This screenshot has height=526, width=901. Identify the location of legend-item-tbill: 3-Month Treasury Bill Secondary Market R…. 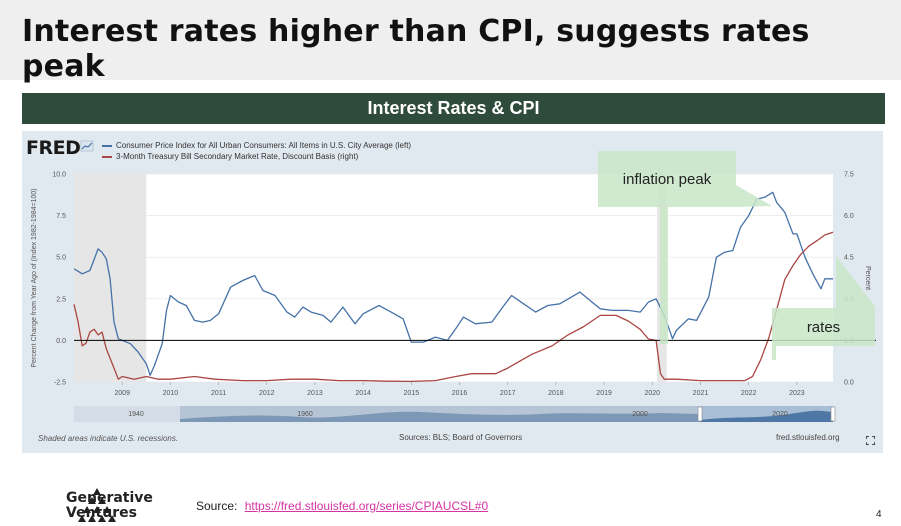
(256, 156).